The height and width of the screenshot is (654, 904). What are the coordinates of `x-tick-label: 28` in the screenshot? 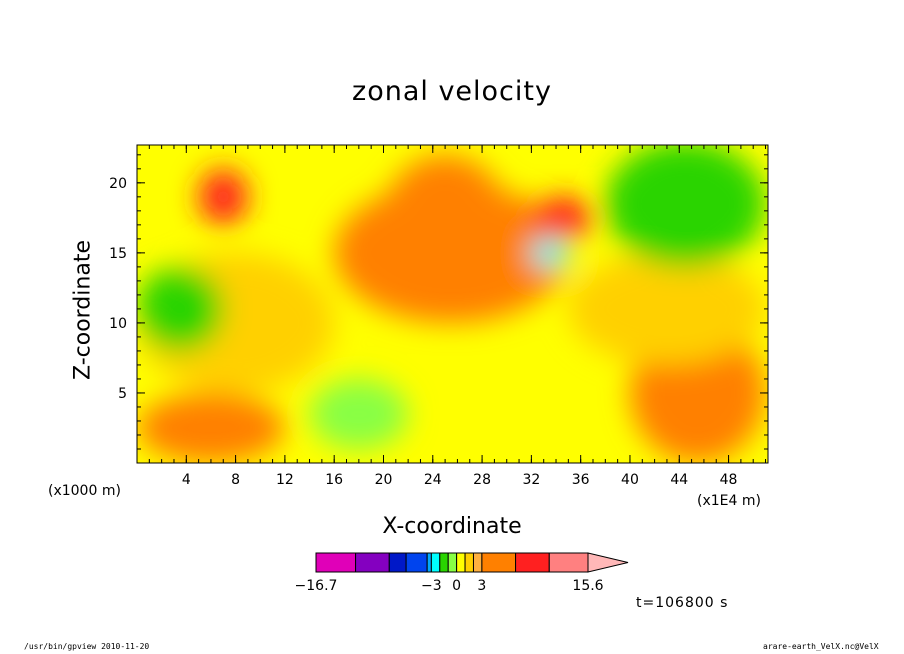 It's located at (482, 480).